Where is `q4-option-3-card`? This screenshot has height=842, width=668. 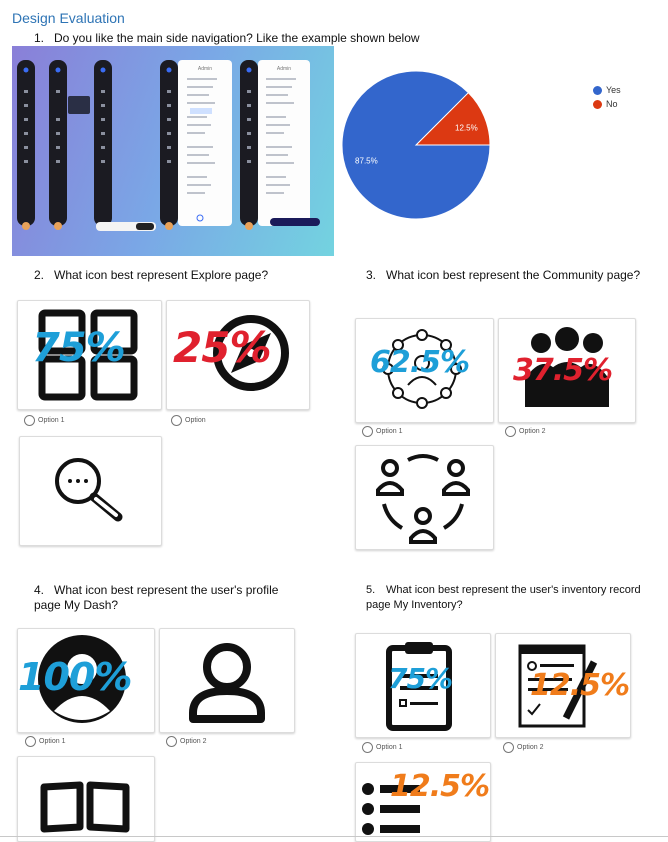 q4-option-3-card is located at coordinates (86, 799).